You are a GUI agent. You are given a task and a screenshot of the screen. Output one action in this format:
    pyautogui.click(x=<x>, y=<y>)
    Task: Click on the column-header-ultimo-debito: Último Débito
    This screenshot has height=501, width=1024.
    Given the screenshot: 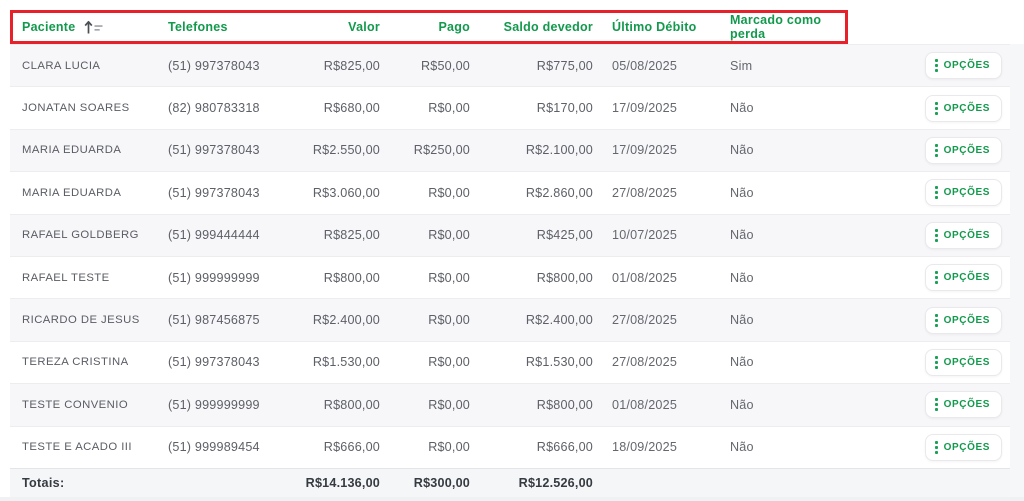 What is the action you would take?
    pyautogui.click(x=654, y=27)
    